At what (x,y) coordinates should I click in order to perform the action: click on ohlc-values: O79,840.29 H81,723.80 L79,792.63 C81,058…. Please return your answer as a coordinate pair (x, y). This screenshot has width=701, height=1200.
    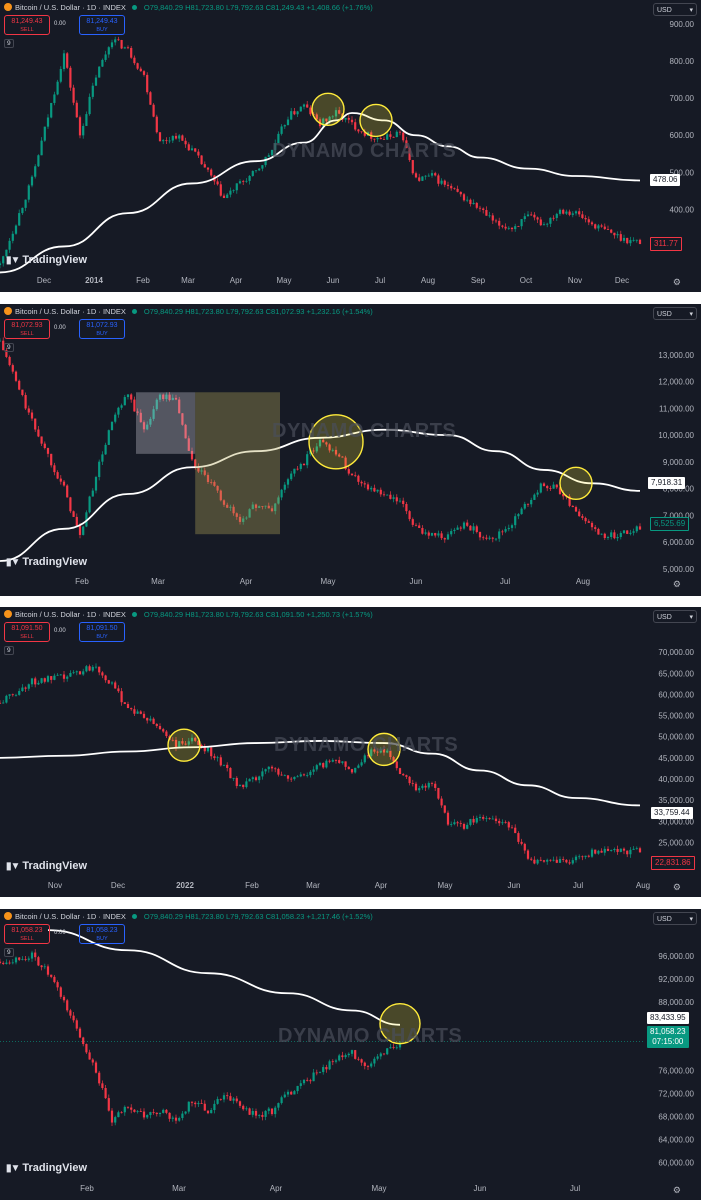
    Looking at the image, I should click on (258, 916).